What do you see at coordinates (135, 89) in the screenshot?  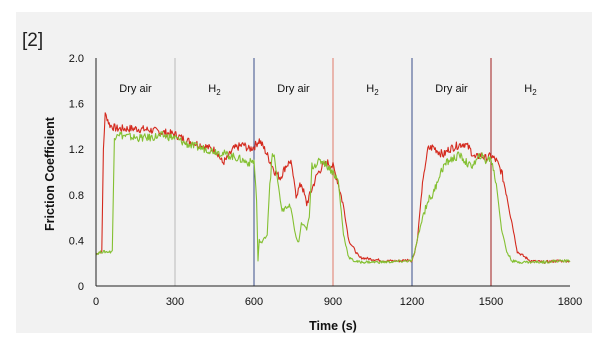 I see `phase-label-0: Dry air` at bounding box center [135, 89].